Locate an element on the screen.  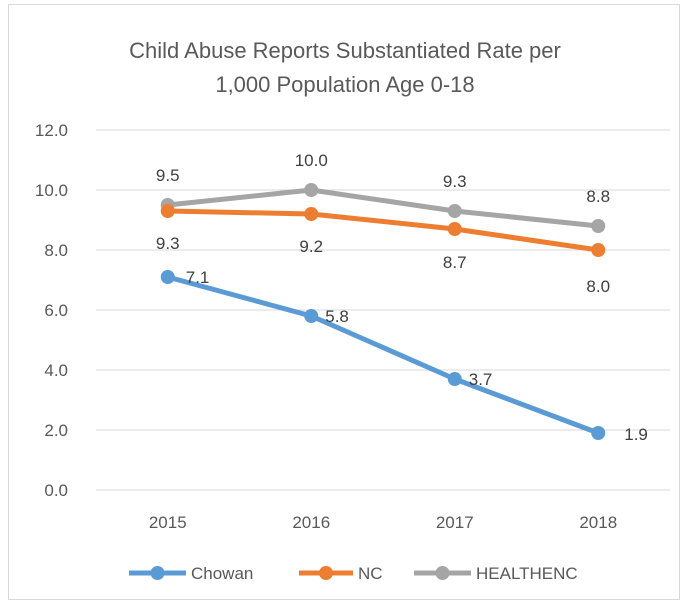
x-tick-label: 2016 is located at coordinates (311, 522).